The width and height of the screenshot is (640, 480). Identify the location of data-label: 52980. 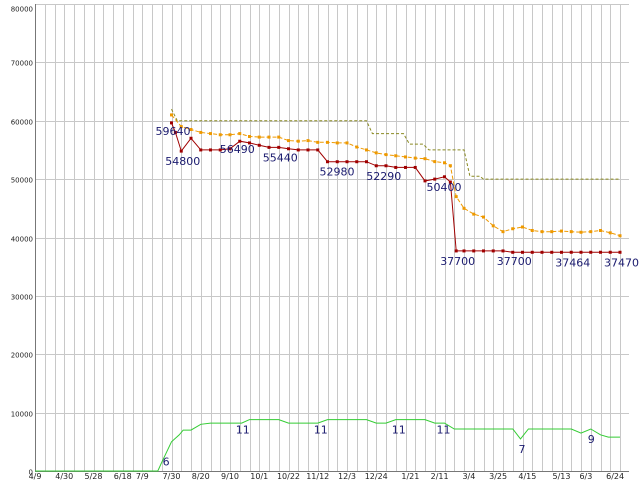
(337, 172).